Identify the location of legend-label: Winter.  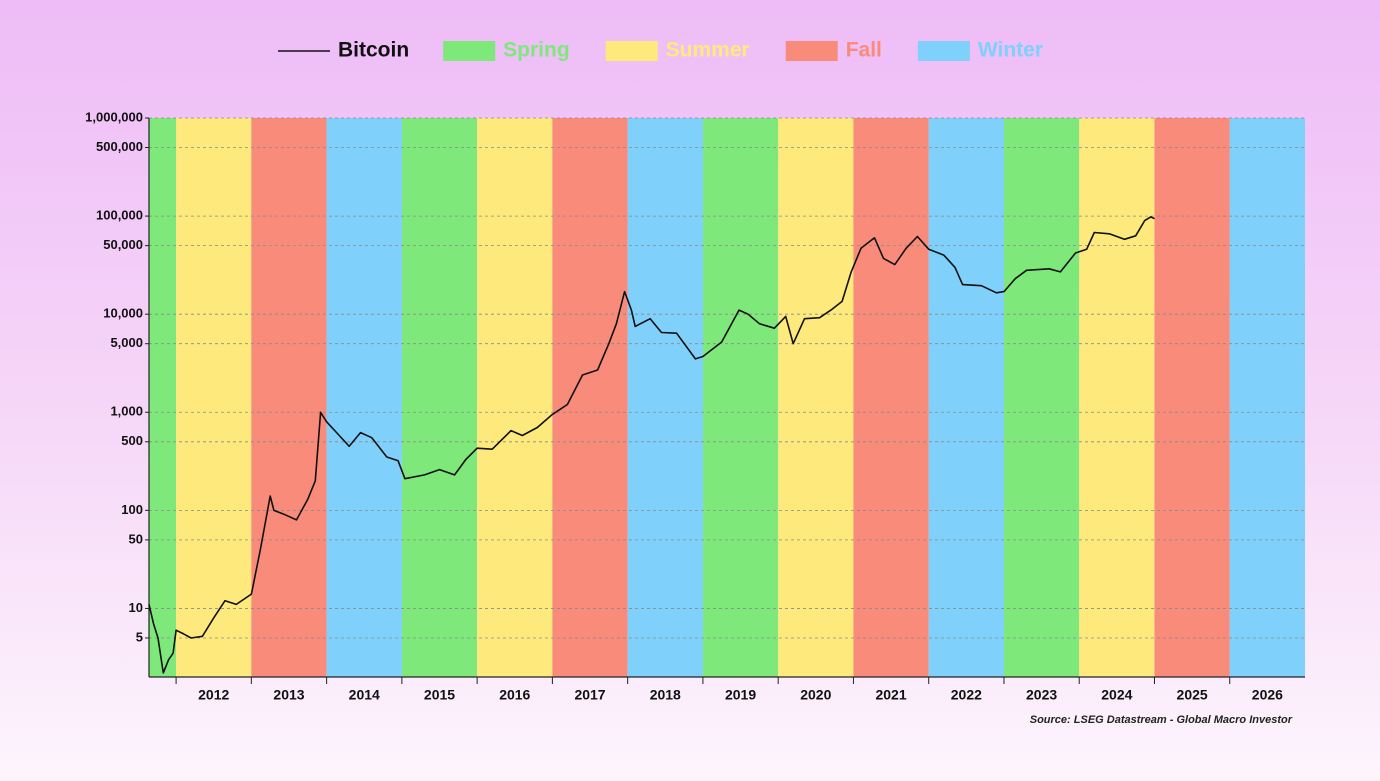
(1010, 50).